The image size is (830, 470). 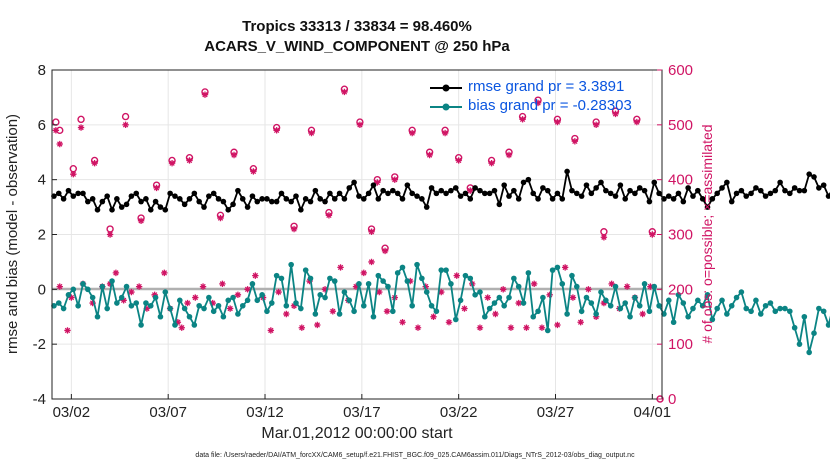 I want to click on y-tick-label-left: 6, so click(x=42, y=125).